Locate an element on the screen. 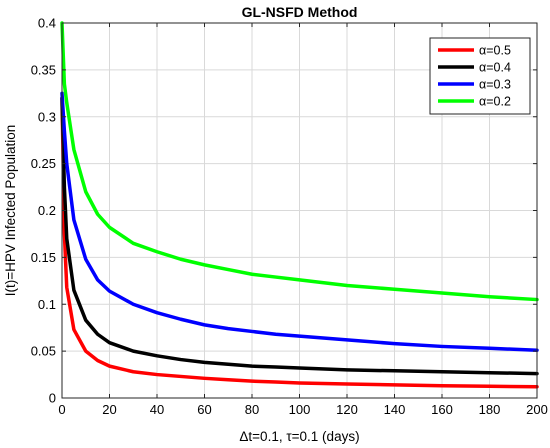 This screenshot has height=448, width=550. y-tick-label: 0.25 is located at coordinates (43, 163).